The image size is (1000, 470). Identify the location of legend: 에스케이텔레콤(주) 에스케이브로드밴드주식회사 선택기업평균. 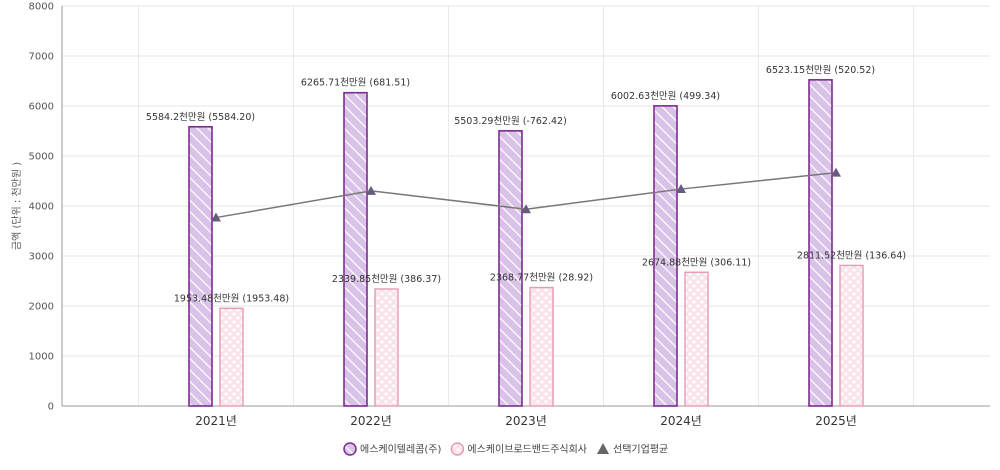
(505, 449).